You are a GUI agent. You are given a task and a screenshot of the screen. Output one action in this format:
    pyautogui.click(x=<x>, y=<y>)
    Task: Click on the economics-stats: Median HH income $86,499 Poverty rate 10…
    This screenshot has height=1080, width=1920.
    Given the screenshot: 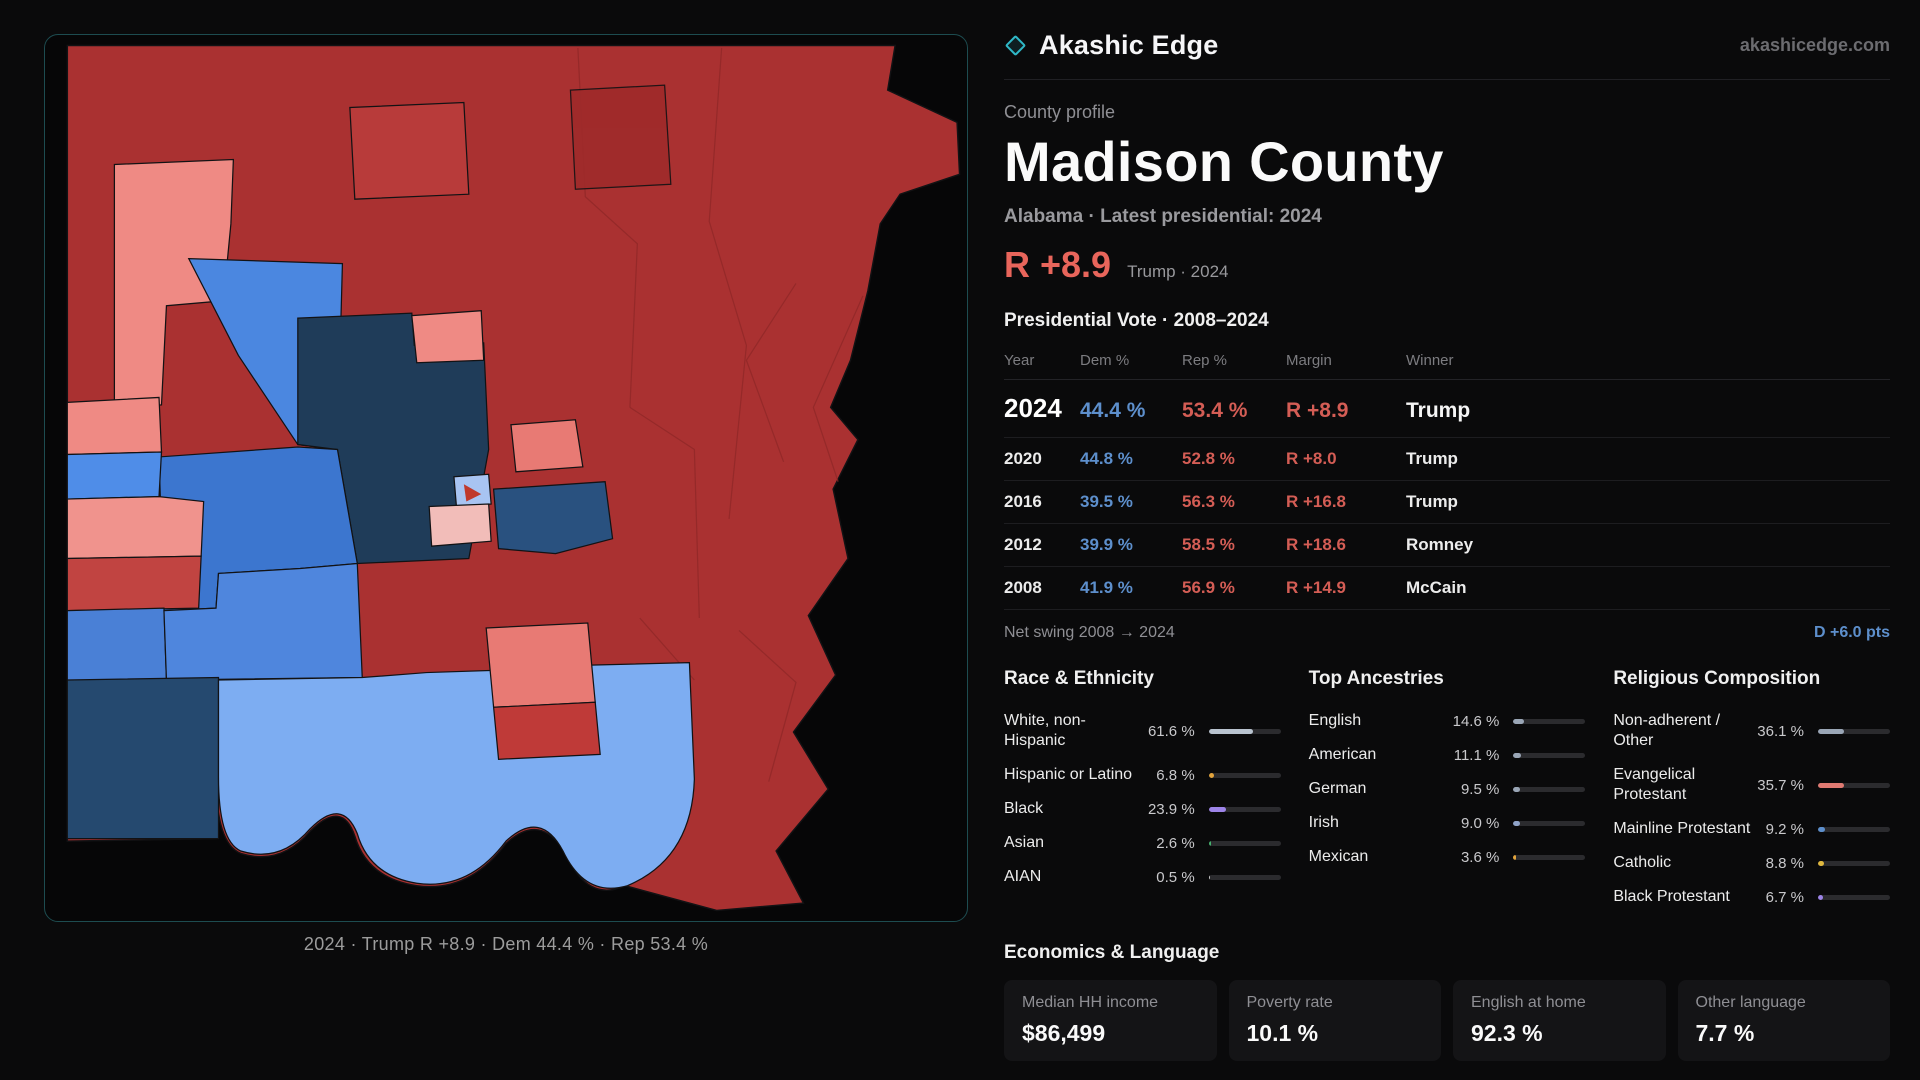 What is the action you would take?
    pyautogui.click(x=1447, y=1020)
    